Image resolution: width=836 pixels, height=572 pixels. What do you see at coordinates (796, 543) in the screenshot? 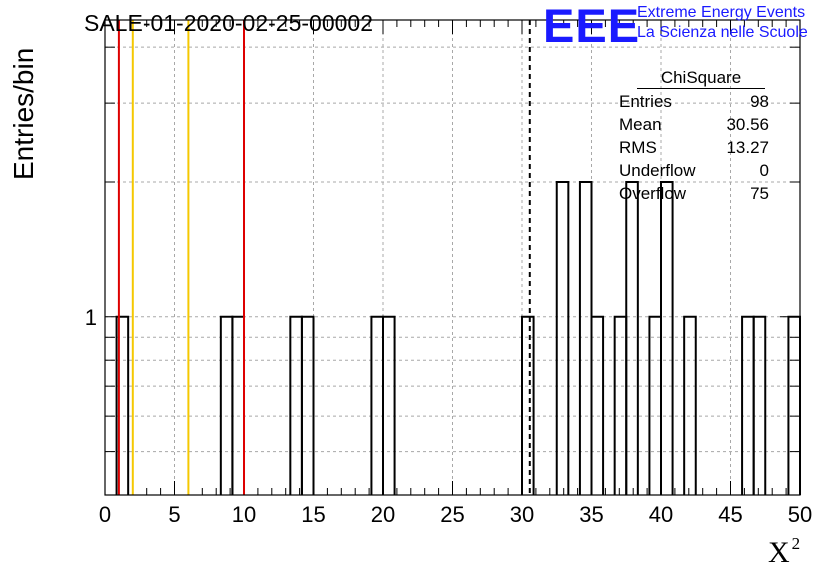
I see `x-axis-label-superscript: 2` at bounding box center [796, 543].